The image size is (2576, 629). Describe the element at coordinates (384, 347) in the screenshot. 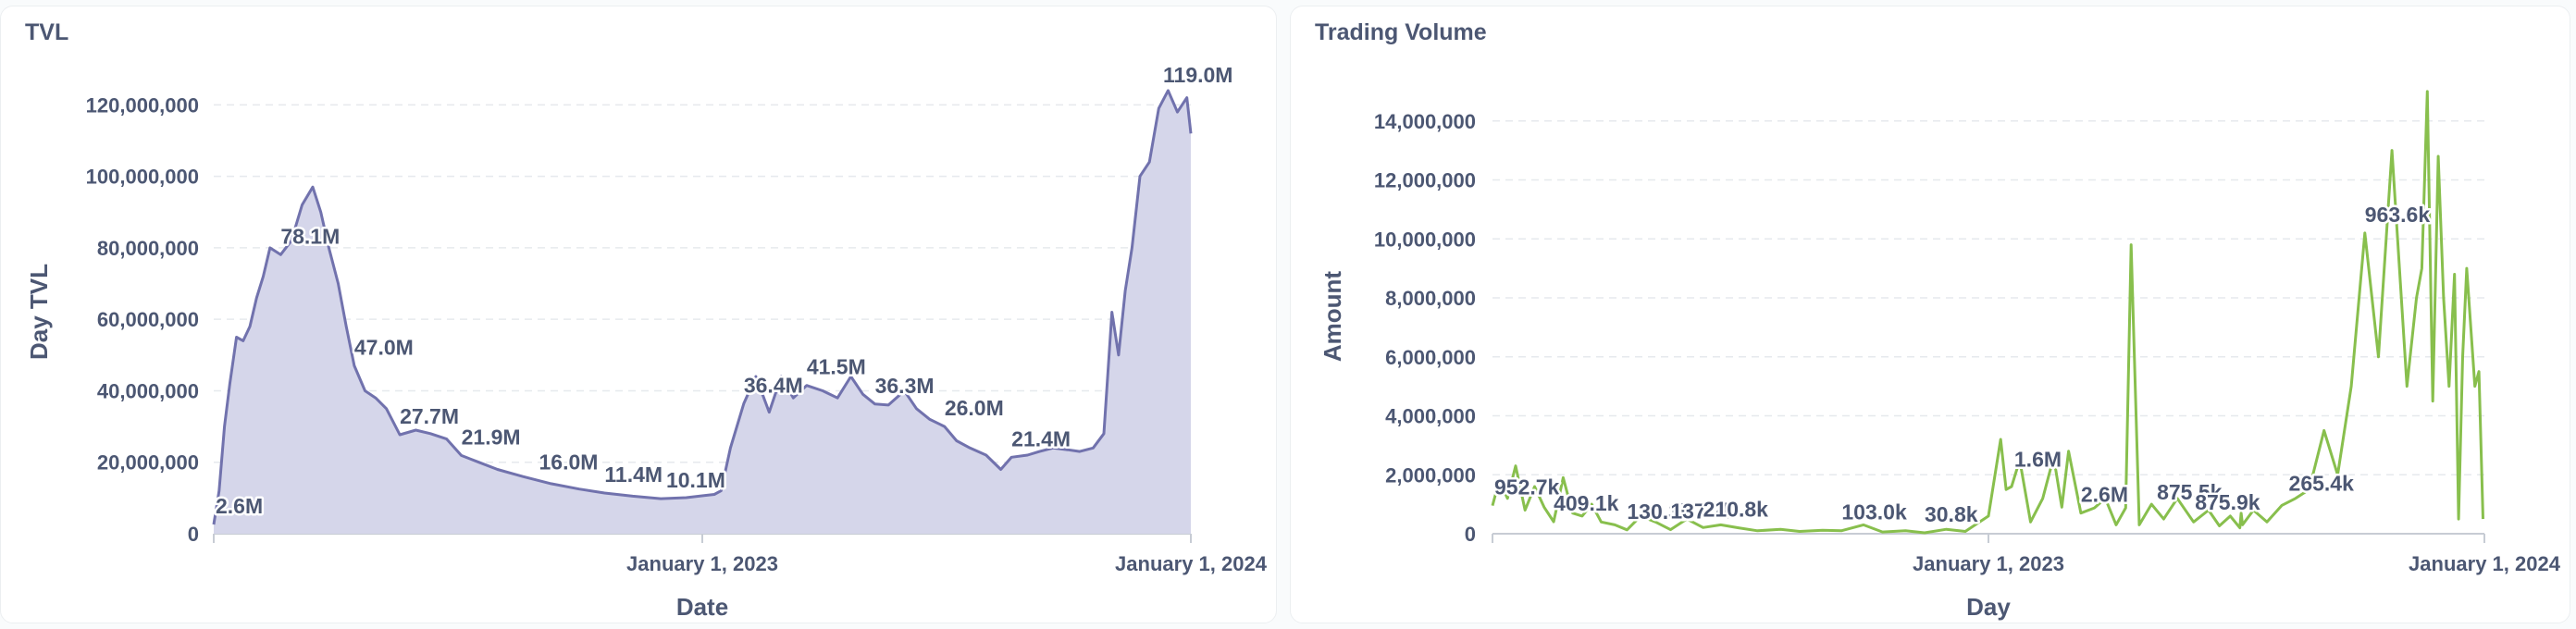

I see `tvl-data-label: 47.0M` at that location.